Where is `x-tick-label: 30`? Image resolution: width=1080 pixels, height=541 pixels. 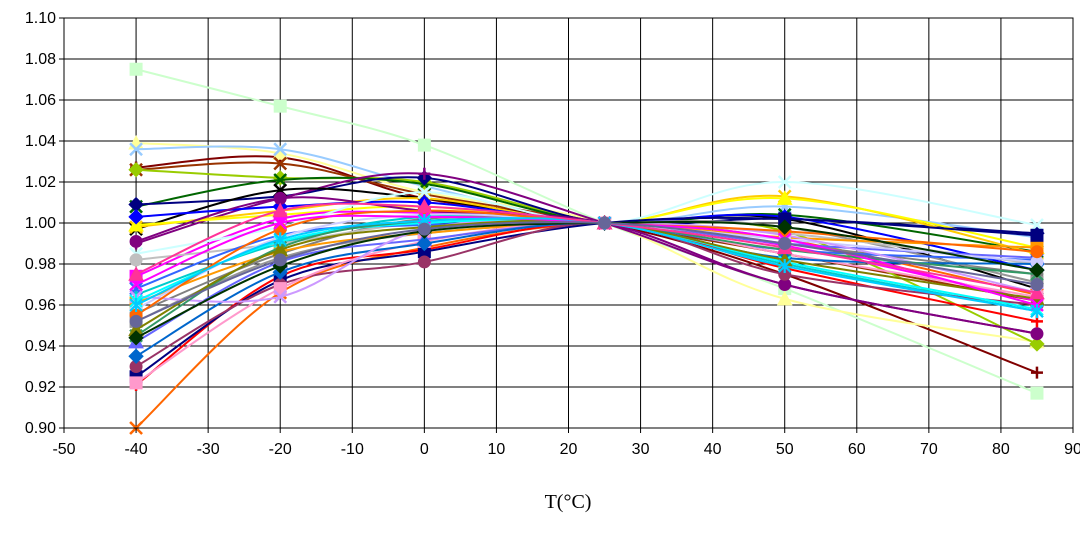 x-tick-label: 30 is located at coordinates (641, 449).